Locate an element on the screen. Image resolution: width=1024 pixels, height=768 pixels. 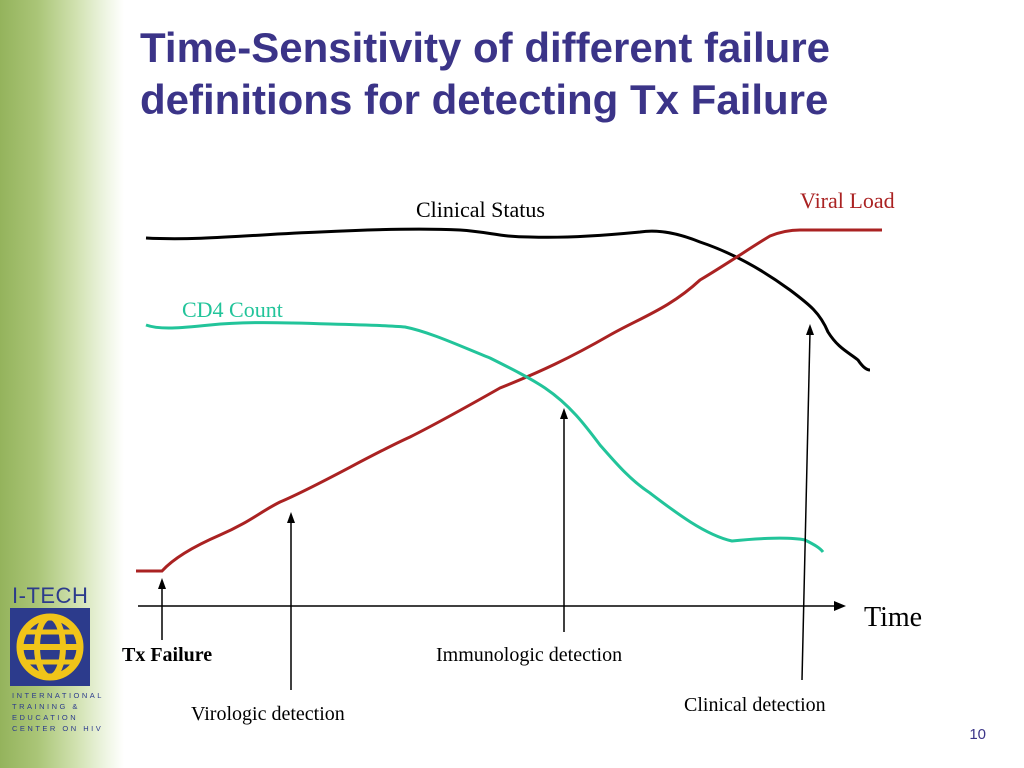
tx-failure-arrowhead is located at coordinates (162, 583).